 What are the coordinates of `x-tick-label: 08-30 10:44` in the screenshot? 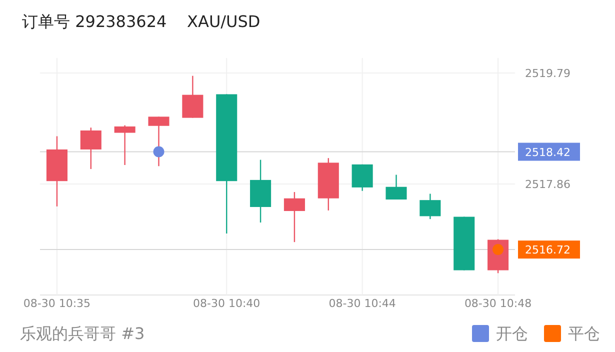 It's located at (362, 303).